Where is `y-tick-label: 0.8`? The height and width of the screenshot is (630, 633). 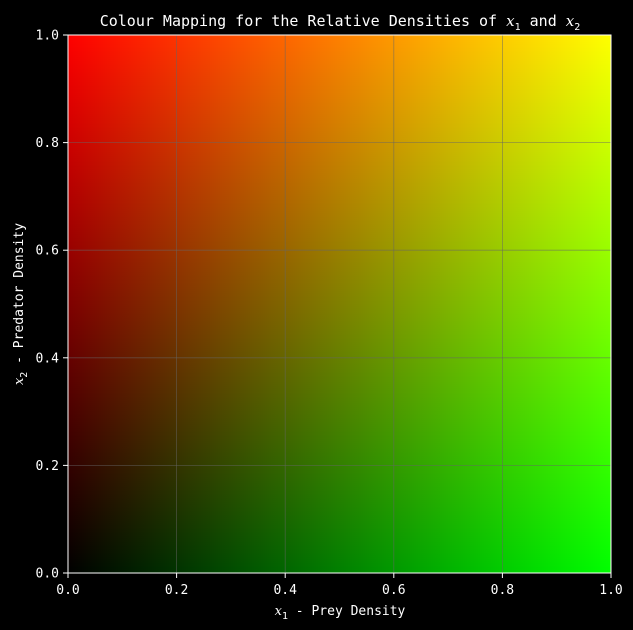 y-tick-label: 0.8 is located at coordinates (47, 143).